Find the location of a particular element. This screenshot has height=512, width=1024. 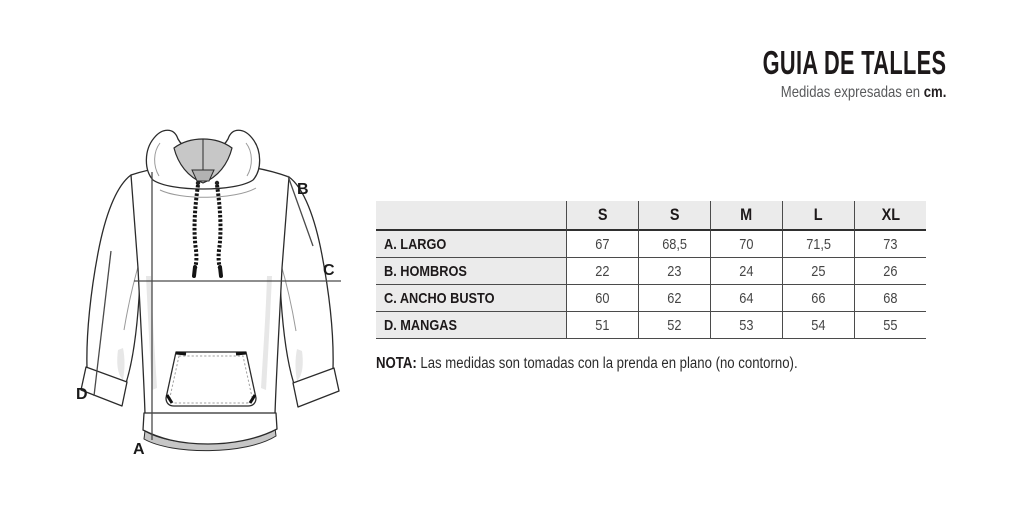

table-cell: 54 is located at coordinates (818, 325).